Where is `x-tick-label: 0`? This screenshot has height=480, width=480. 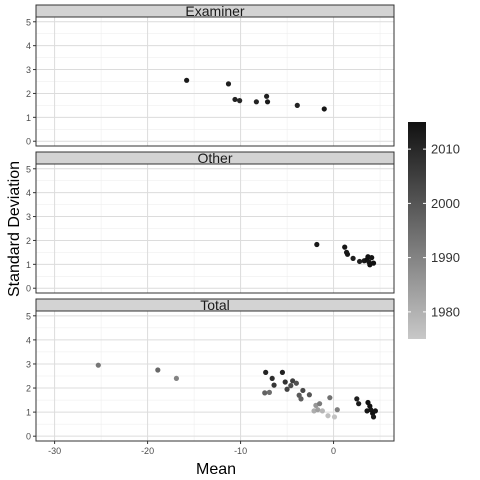 x-tick-label: 0 is located at coordinates (333, 451).